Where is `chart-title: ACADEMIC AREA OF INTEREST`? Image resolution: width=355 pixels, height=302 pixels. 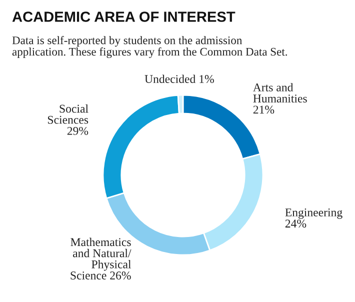
chart-title: ACADEMIC AREA OF INTEREST is located at coordinates (124, 17).